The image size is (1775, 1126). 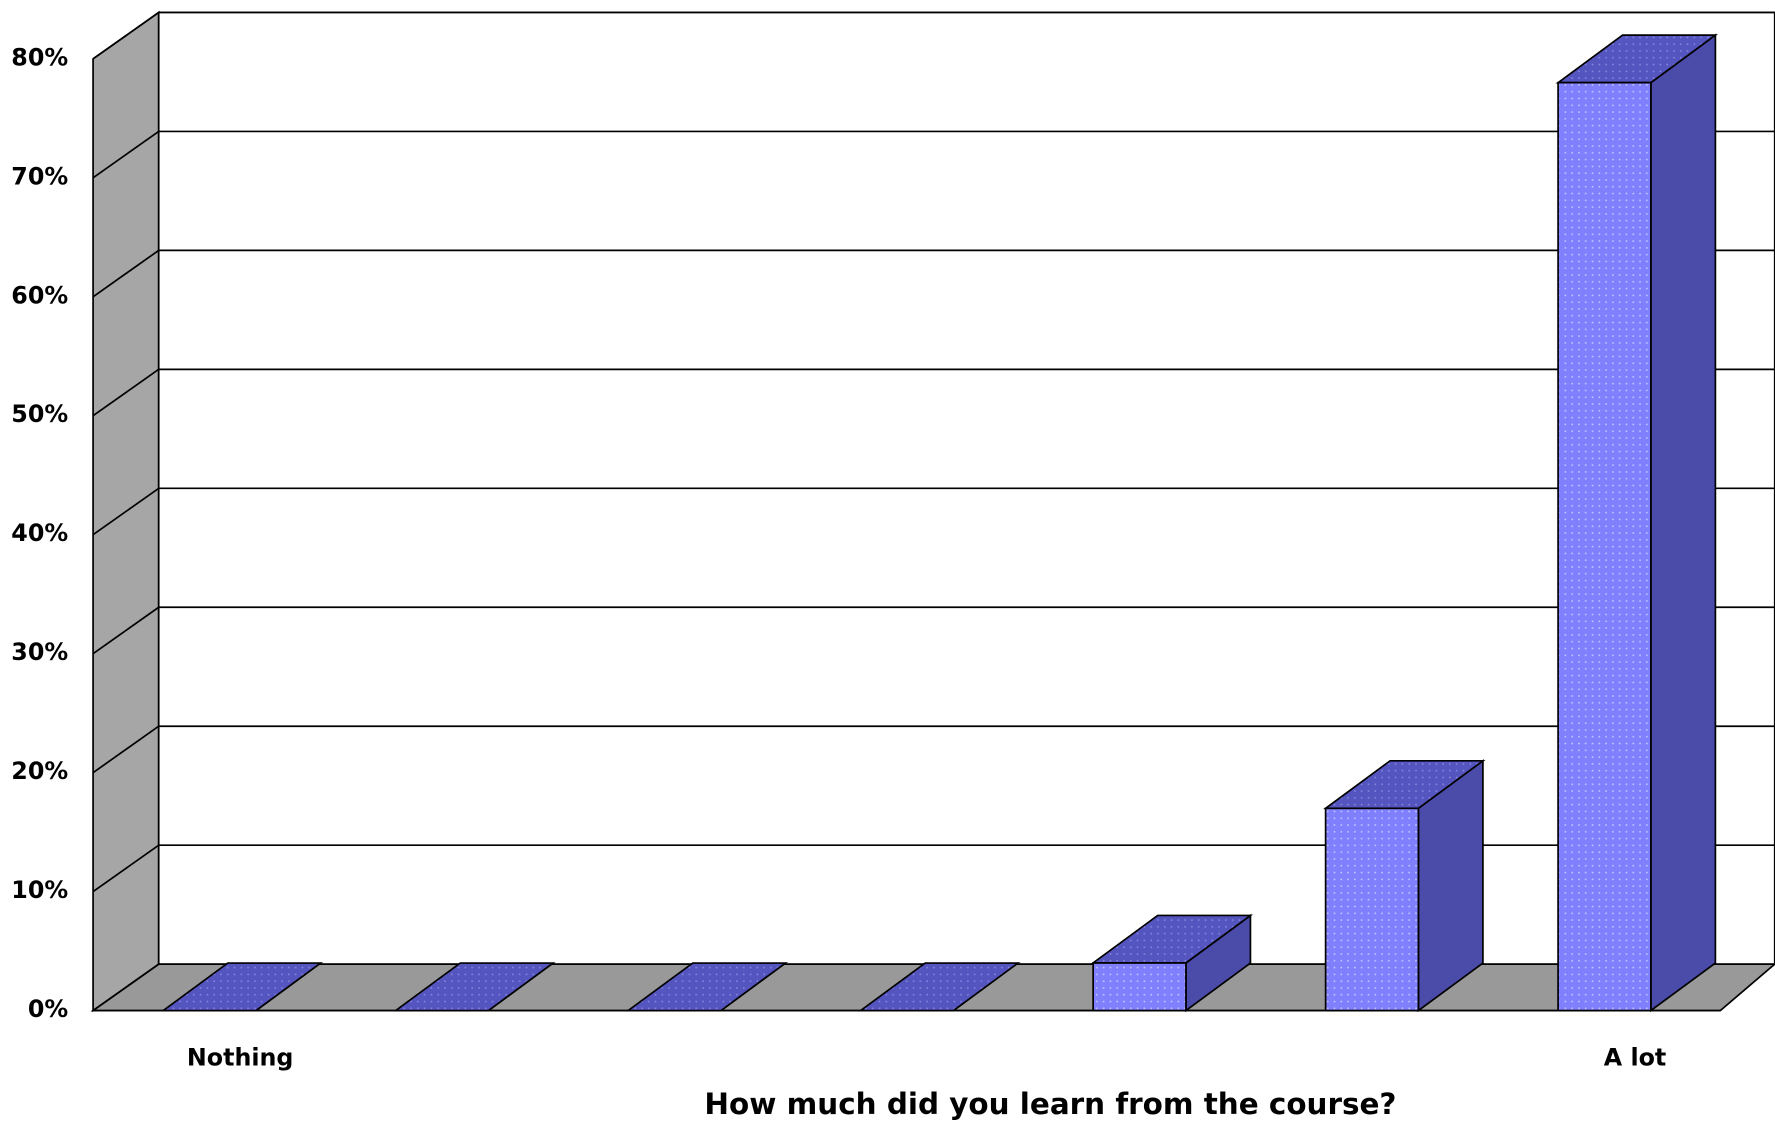 What do you see at coordinates (1050, 1104) in the screenshot?
I see `x-axis-title: How much did you learn from the course?` at bounding box center [1050, 1104].